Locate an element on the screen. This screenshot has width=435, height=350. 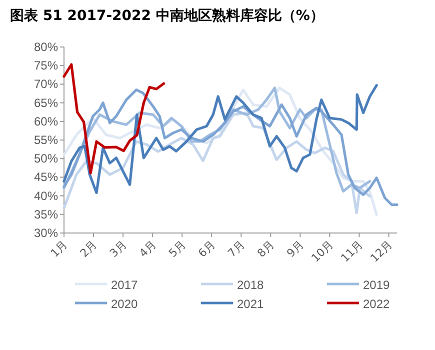
legend-label: 2022 is located at coordinates (376, 304).